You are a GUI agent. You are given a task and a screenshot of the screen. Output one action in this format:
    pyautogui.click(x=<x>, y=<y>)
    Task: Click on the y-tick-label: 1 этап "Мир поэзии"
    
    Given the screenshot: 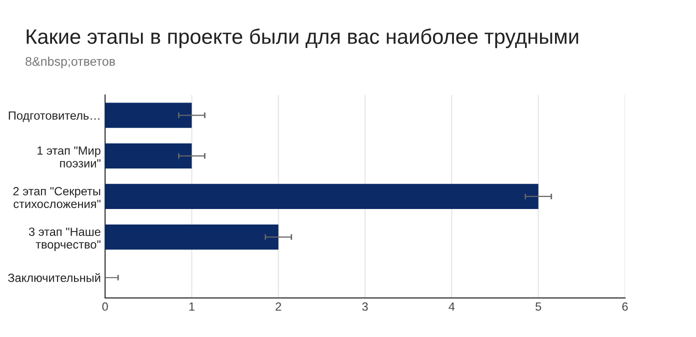 What is the action you would take?
    pyautogui.click(x=69, y=157)
    